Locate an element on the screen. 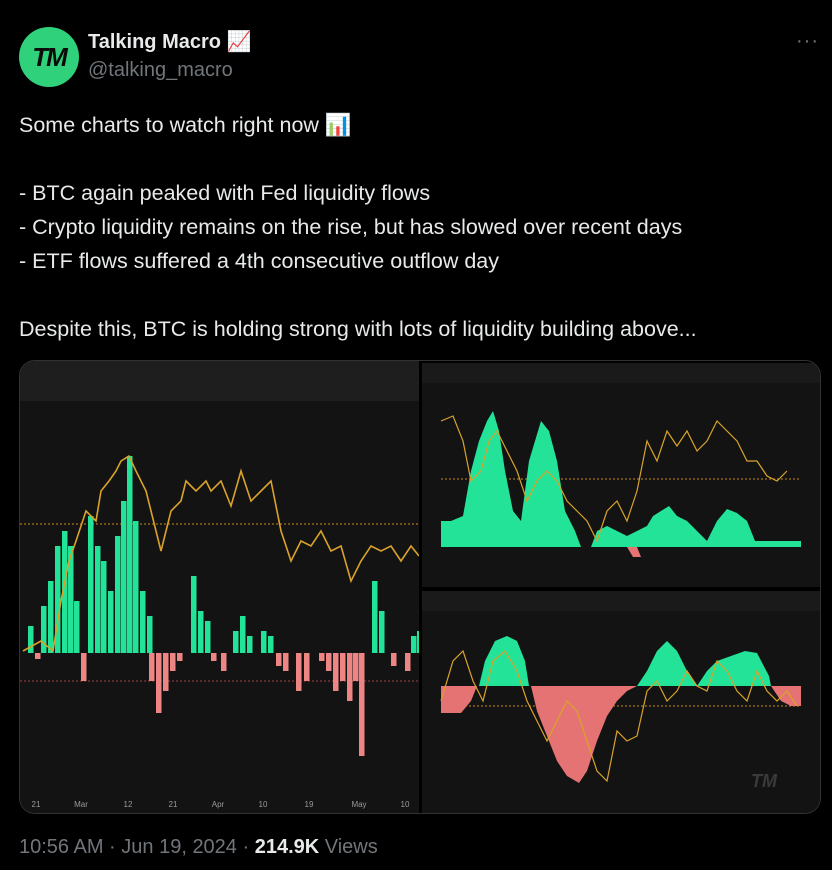  right-bottom-chart-bg is located at coordinates (621, 702).